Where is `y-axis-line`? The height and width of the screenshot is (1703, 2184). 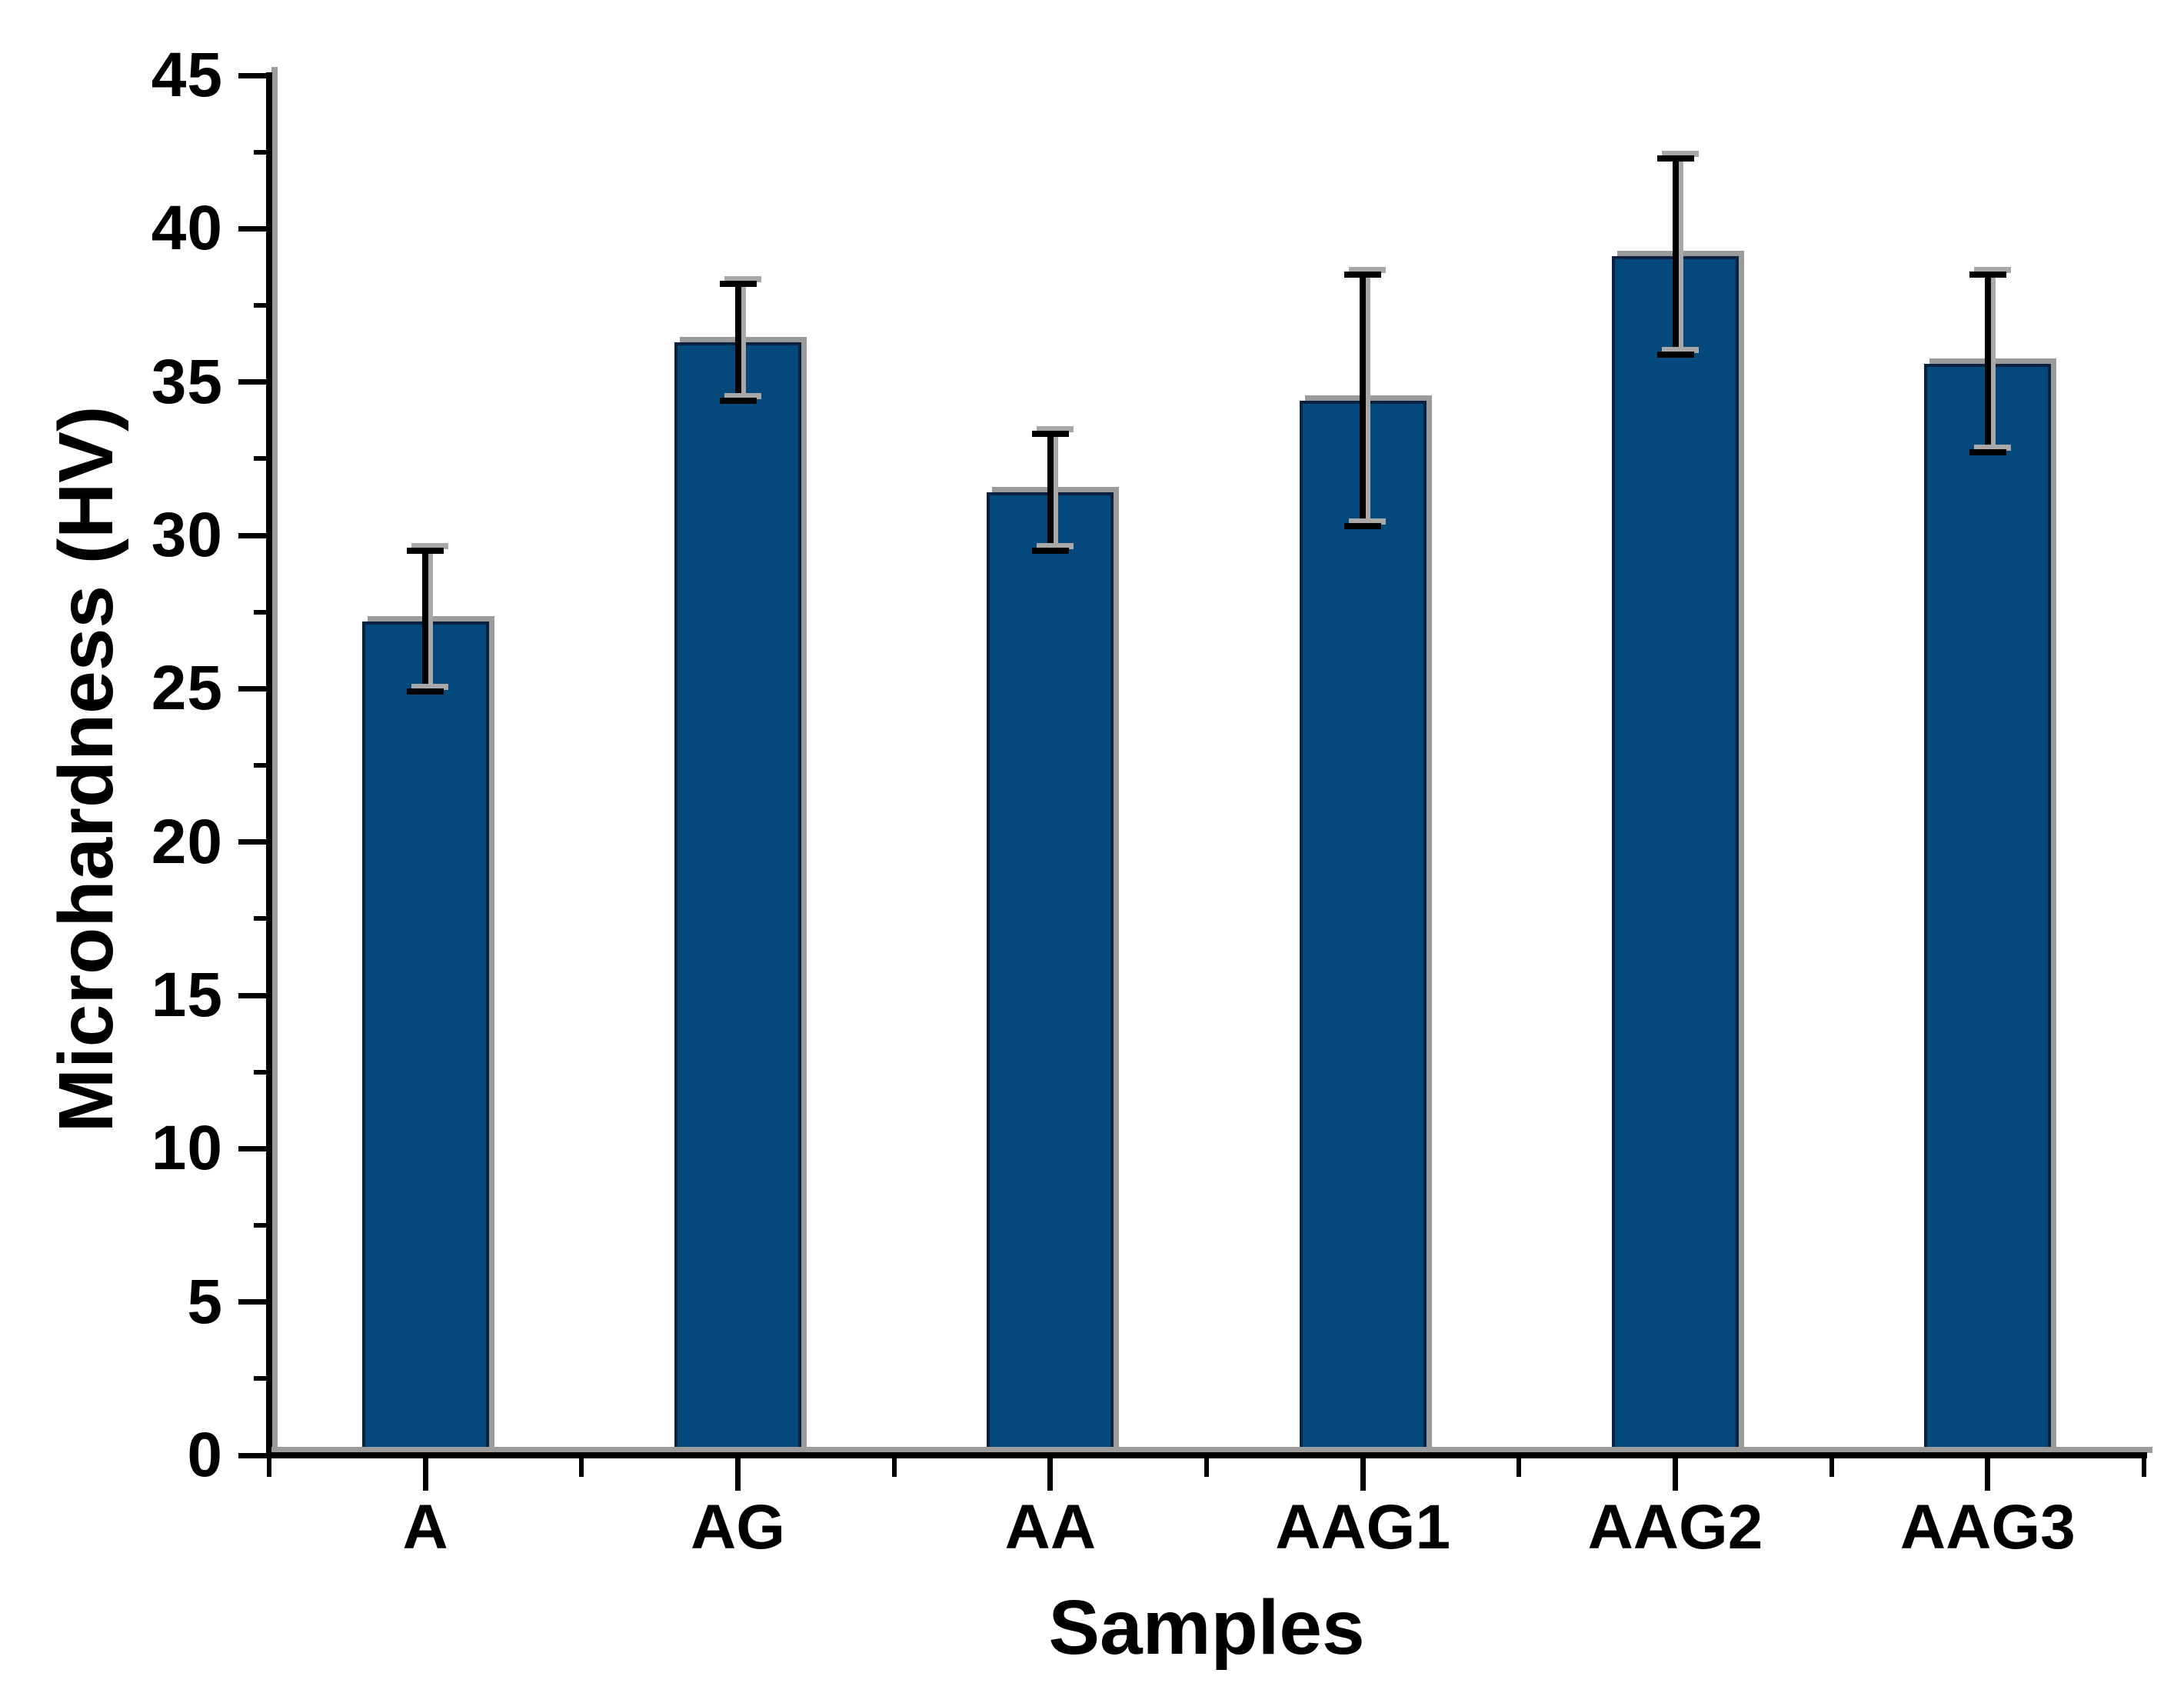 y-axis-line is located at coordinates (269, 765).